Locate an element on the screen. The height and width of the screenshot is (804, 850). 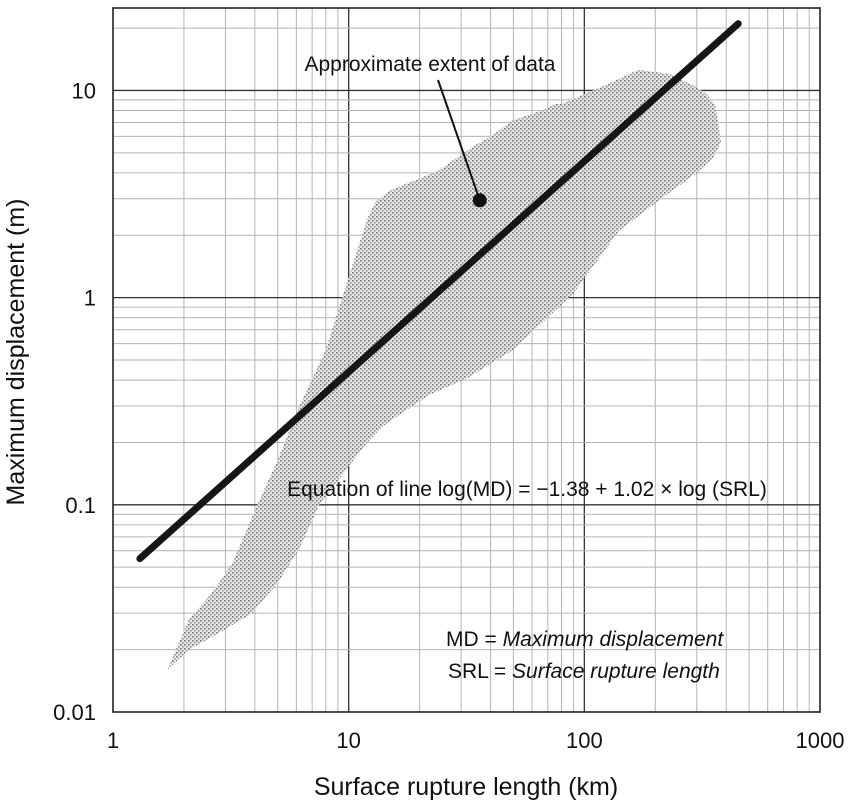
extent-pointer-line is located at coordinates (459, 140).